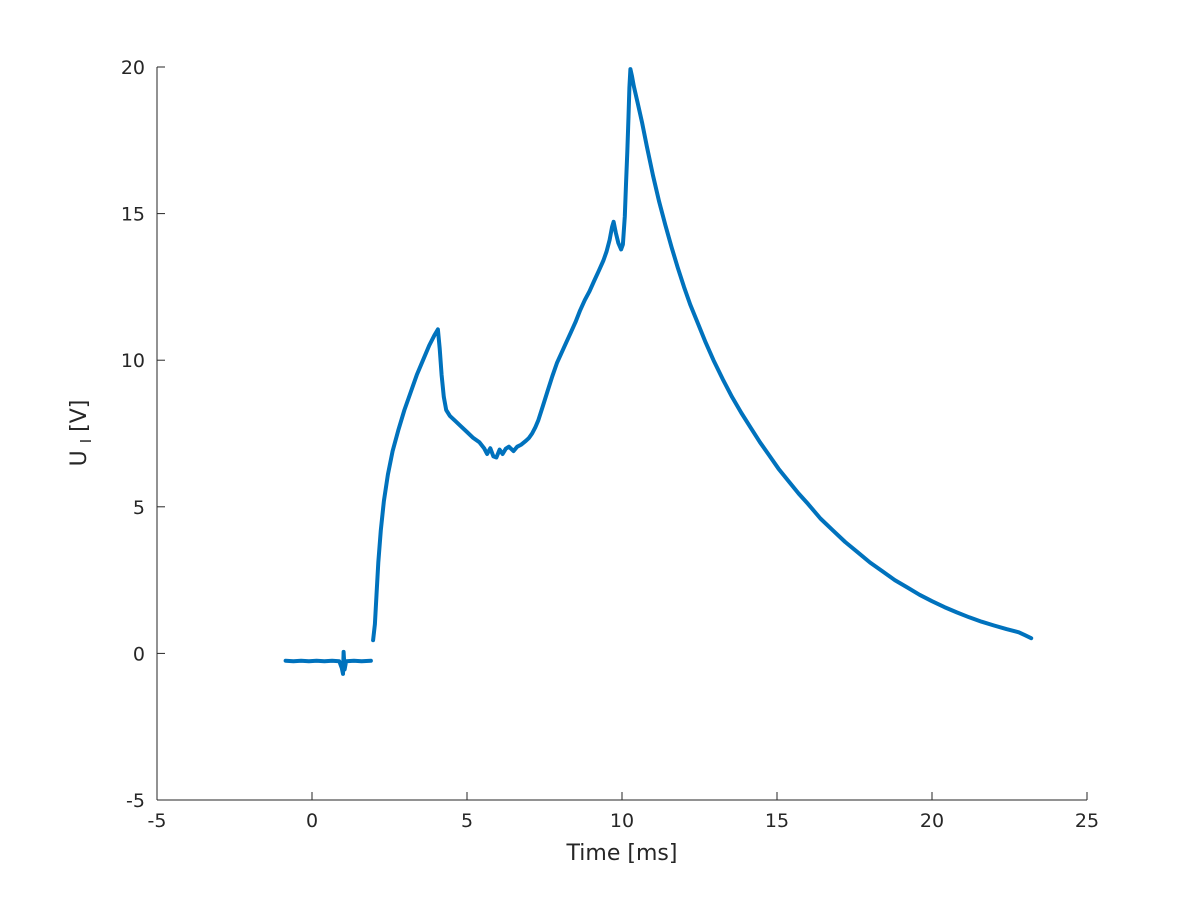 The image size is (1200, 900). I want to click on y-axis-label-unit: [V], so click(79, 416).